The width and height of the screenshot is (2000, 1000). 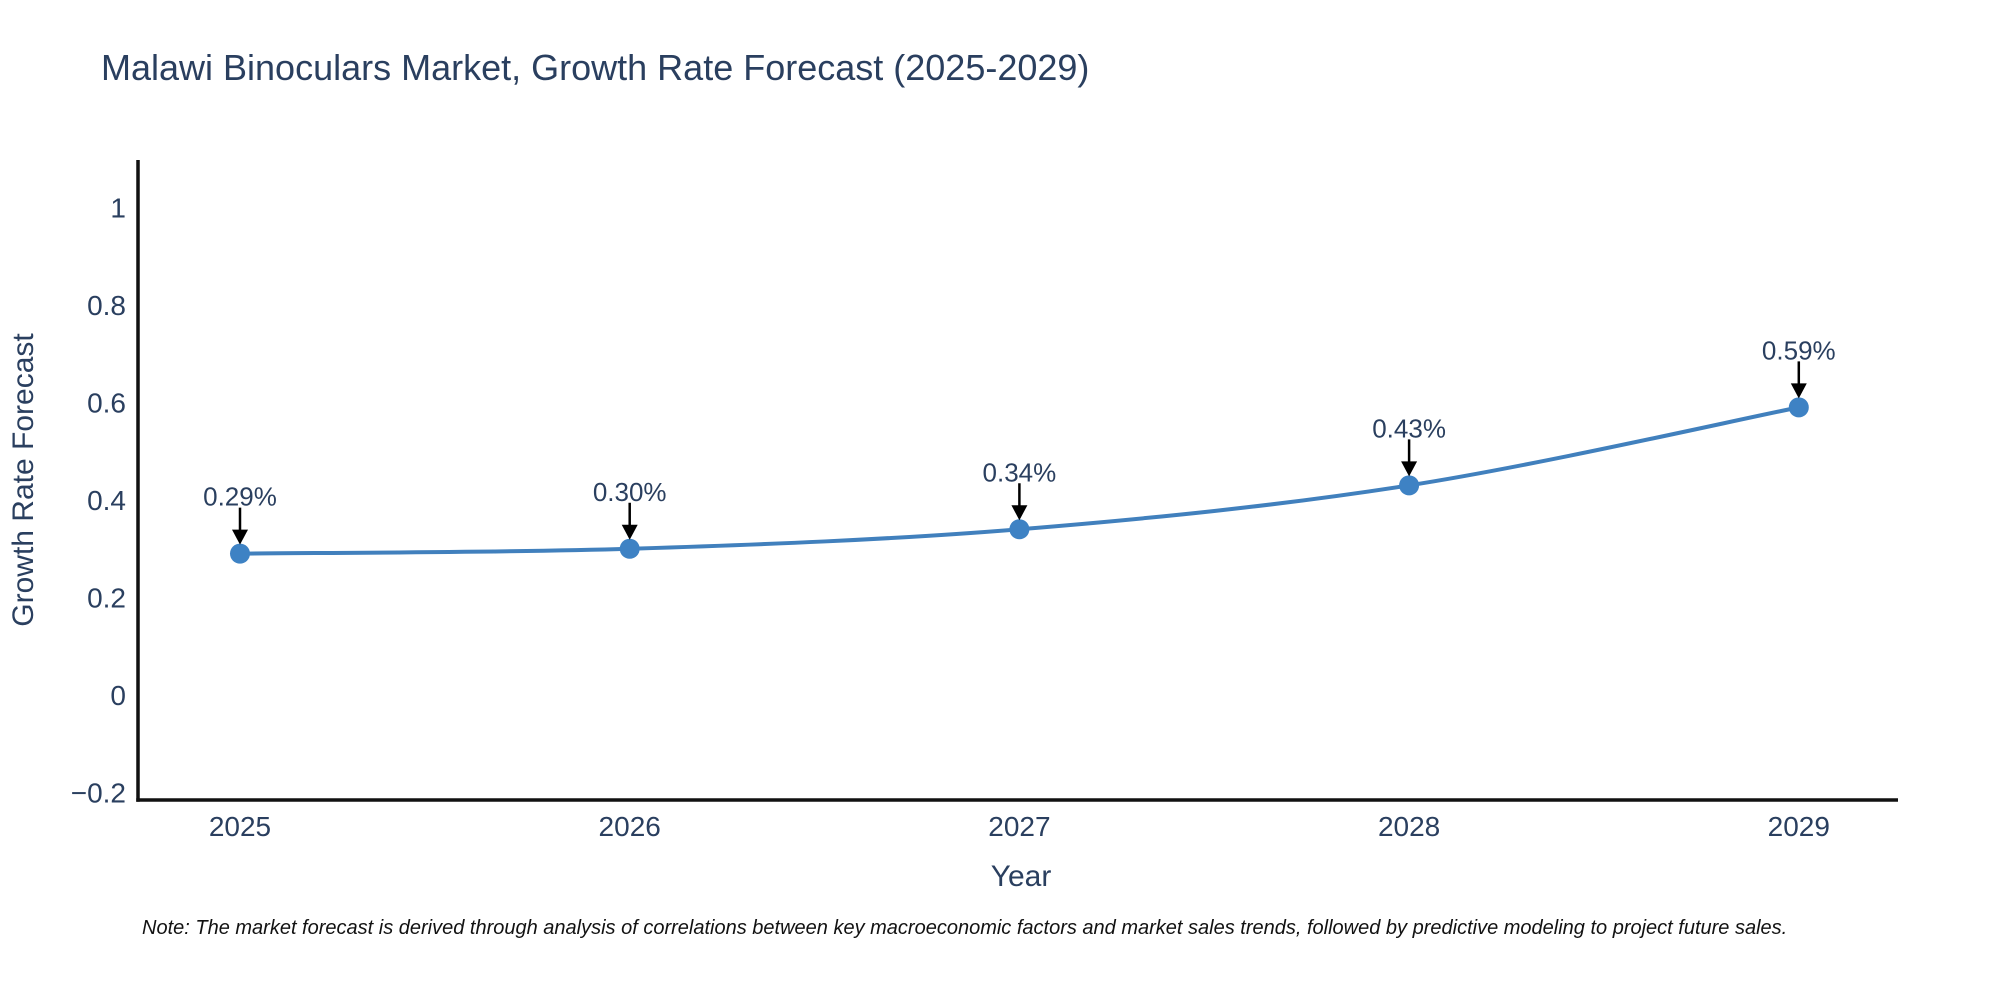 I want to click on point-value-label: 0.59%, so click(x=1799, y=350).